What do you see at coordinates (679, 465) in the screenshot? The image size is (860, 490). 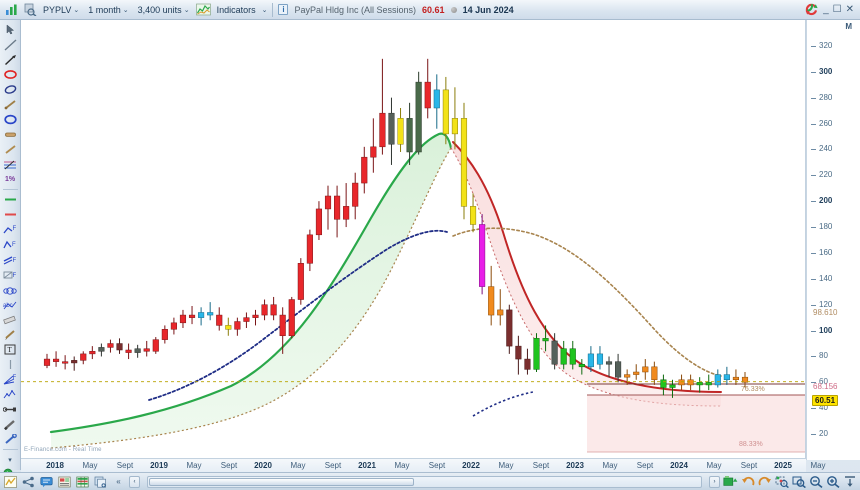 I see `date-axis-year-label: 2024` at bounding box center [679, 465].